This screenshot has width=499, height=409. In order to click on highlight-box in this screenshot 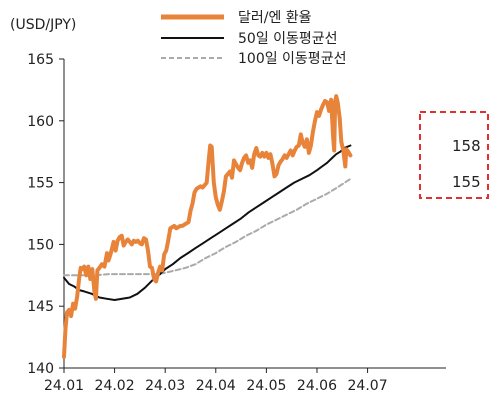, I will do `click(454, 155)`.